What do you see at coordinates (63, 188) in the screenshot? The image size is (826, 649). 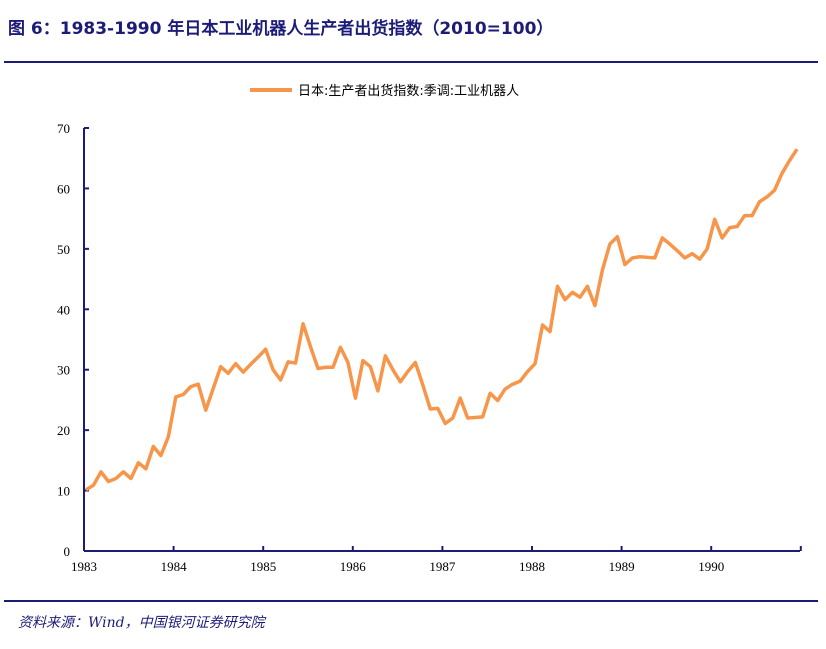 I see `y-tick-label: 60` at bounding box center [63, 188].